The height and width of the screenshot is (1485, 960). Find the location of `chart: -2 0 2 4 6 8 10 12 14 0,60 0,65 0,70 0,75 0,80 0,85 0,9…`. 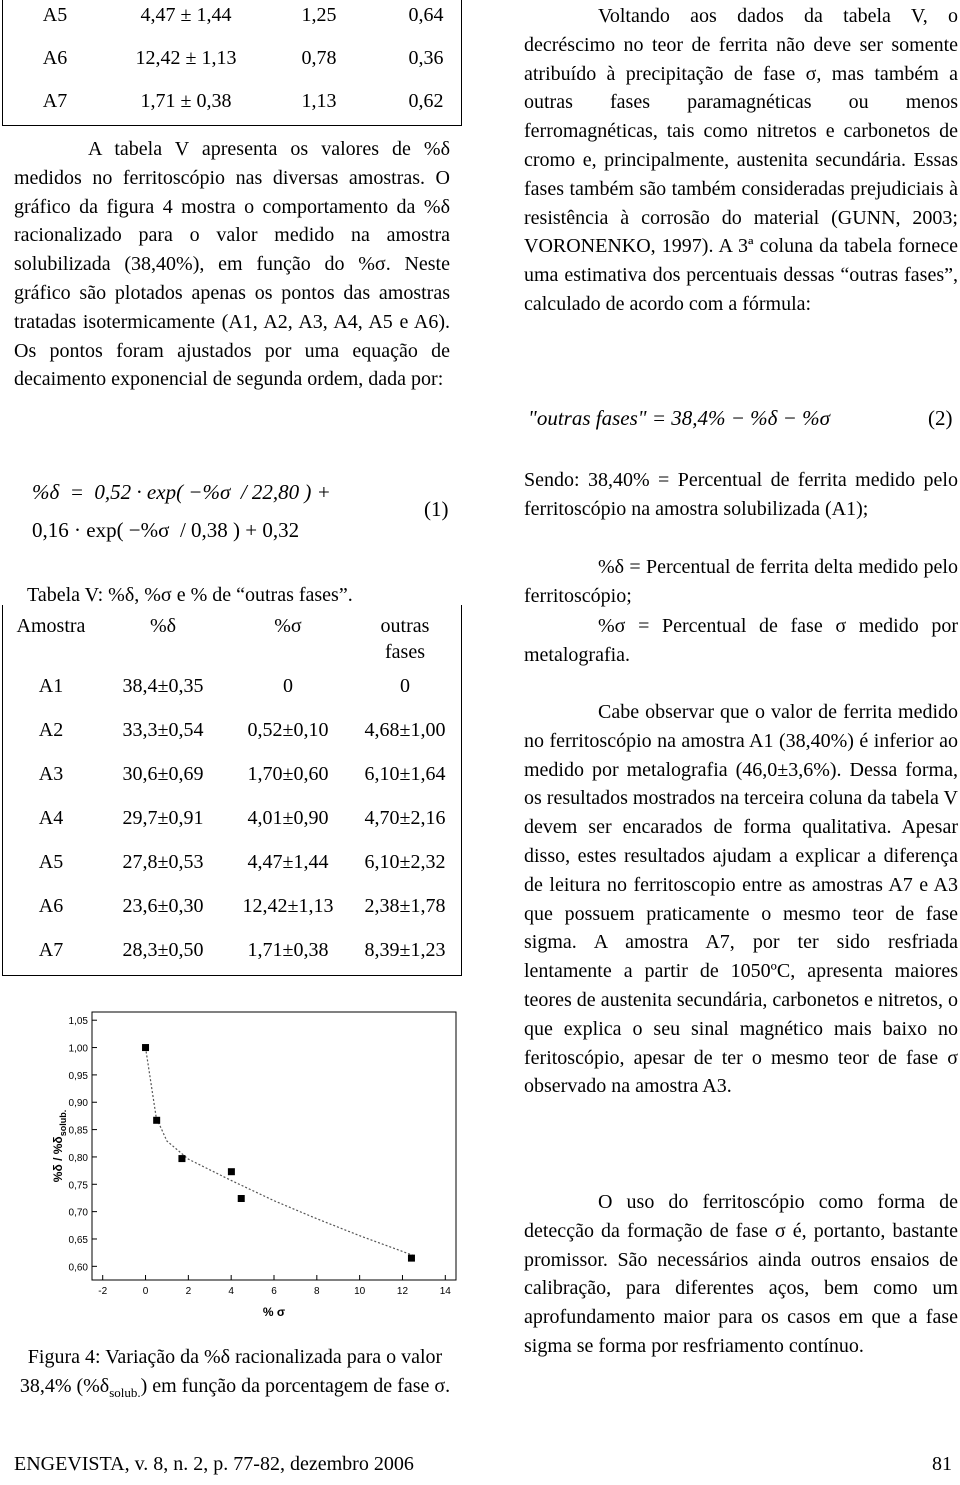

chart: -2 0 2 4 6 8 10 12 14 0,60 0,65 0,70 0,75 0,80 0,85 0,9… is located at coordinates (254, 1165).